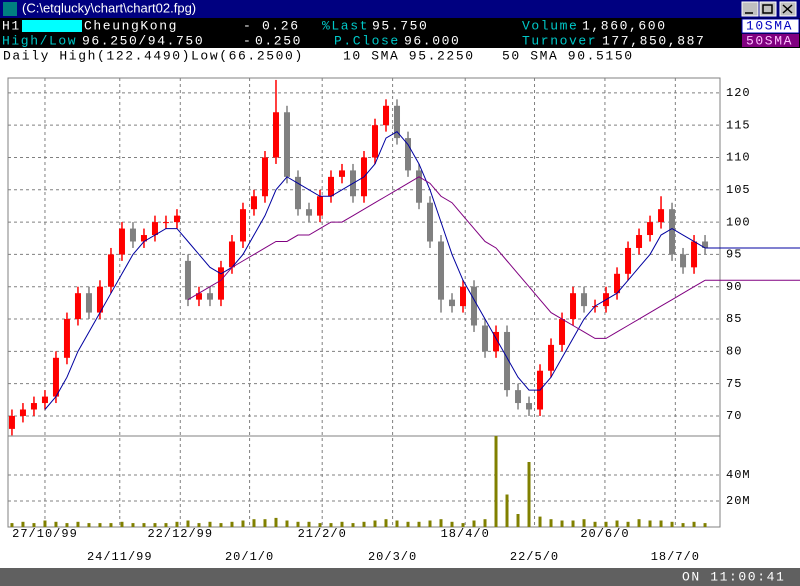 The image size is (800, 586). I want to click on pclose: 96.000, so click(432, 40).